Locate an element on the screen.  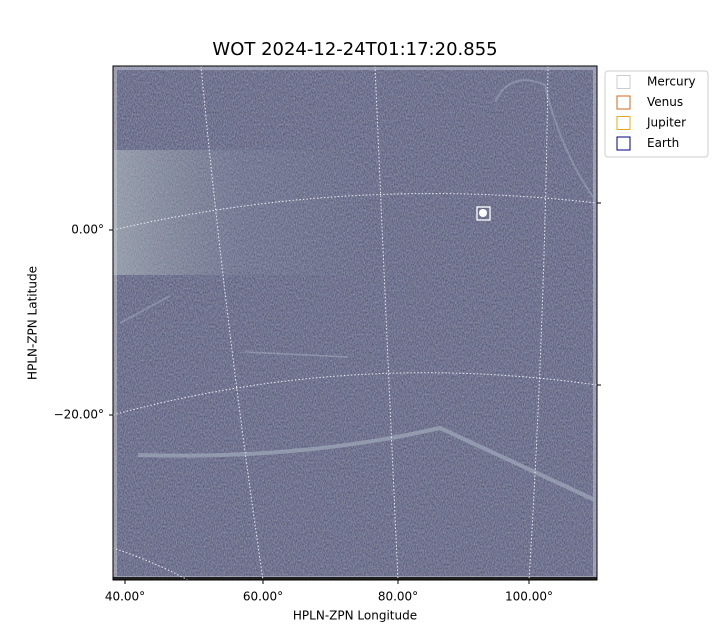
x-tick-label: 100.00° is located at coordinates (529, 597).